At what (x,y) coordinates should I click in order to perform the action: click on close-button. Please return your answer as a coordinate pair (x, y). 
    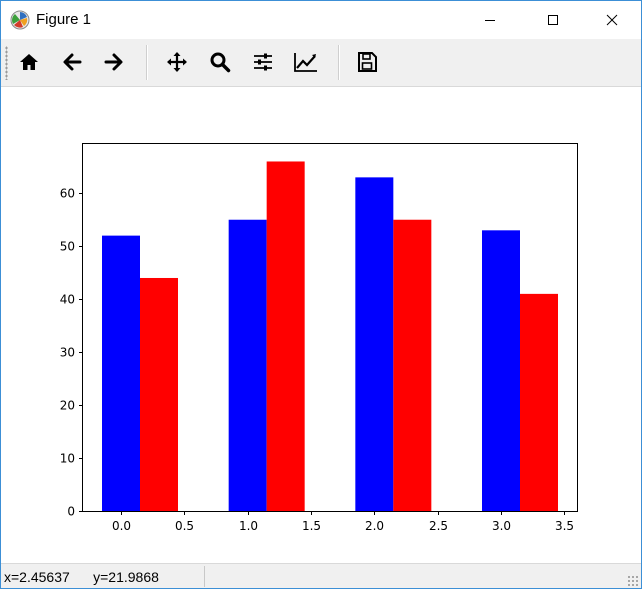
    Looking at the image, I should click on (612, 20).